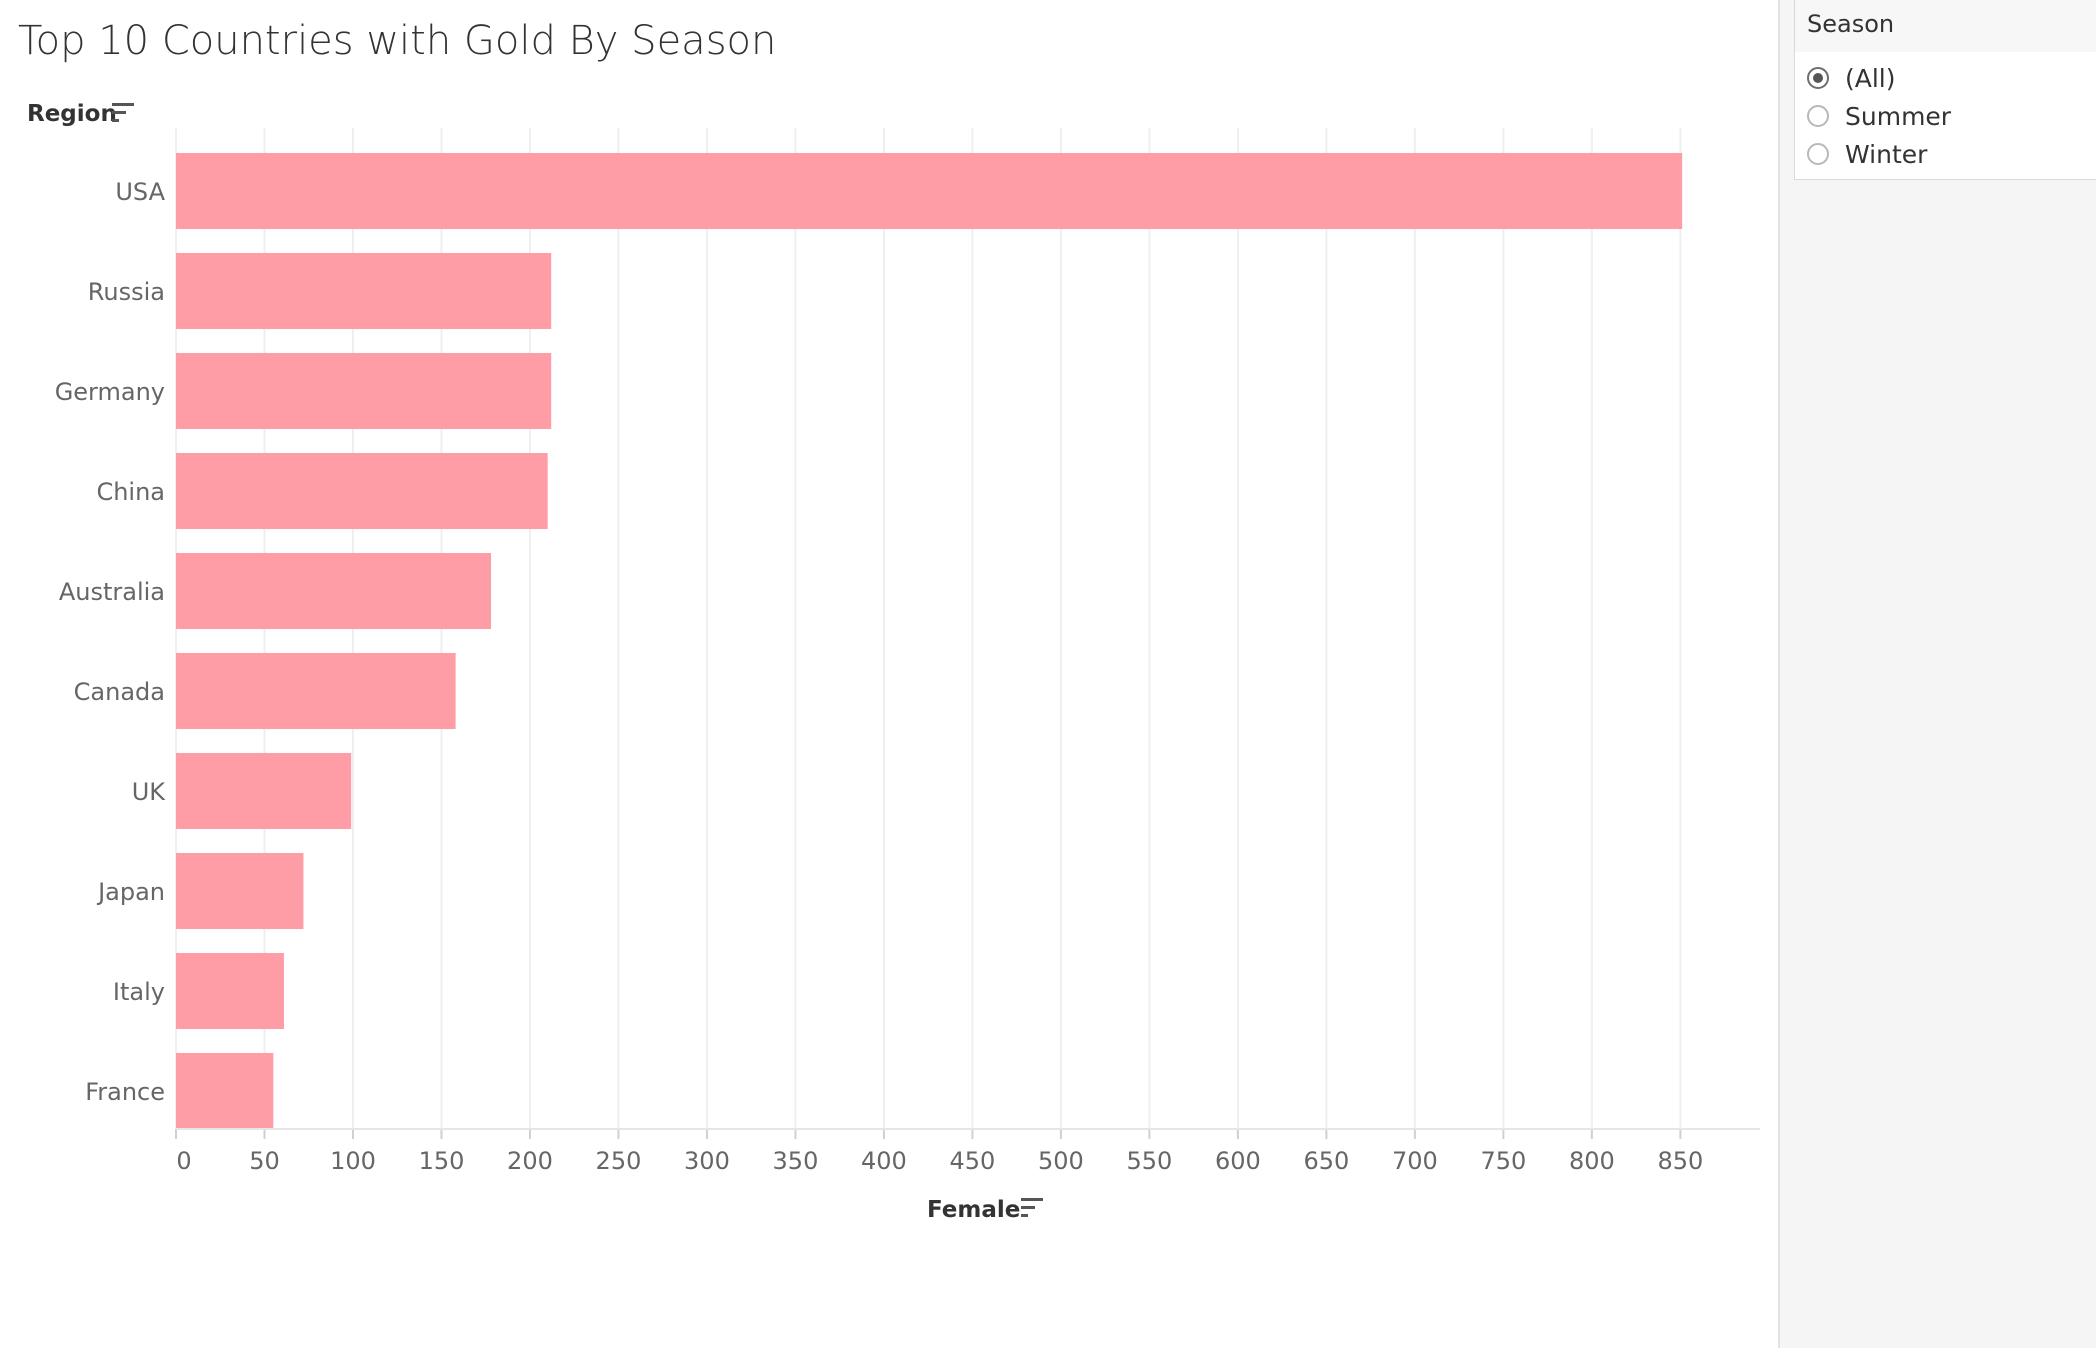  What do you see at coordinates (796, 1161) in the screenshot?
I see `x-tick-label: 350` at bounding box center [796, 1161].